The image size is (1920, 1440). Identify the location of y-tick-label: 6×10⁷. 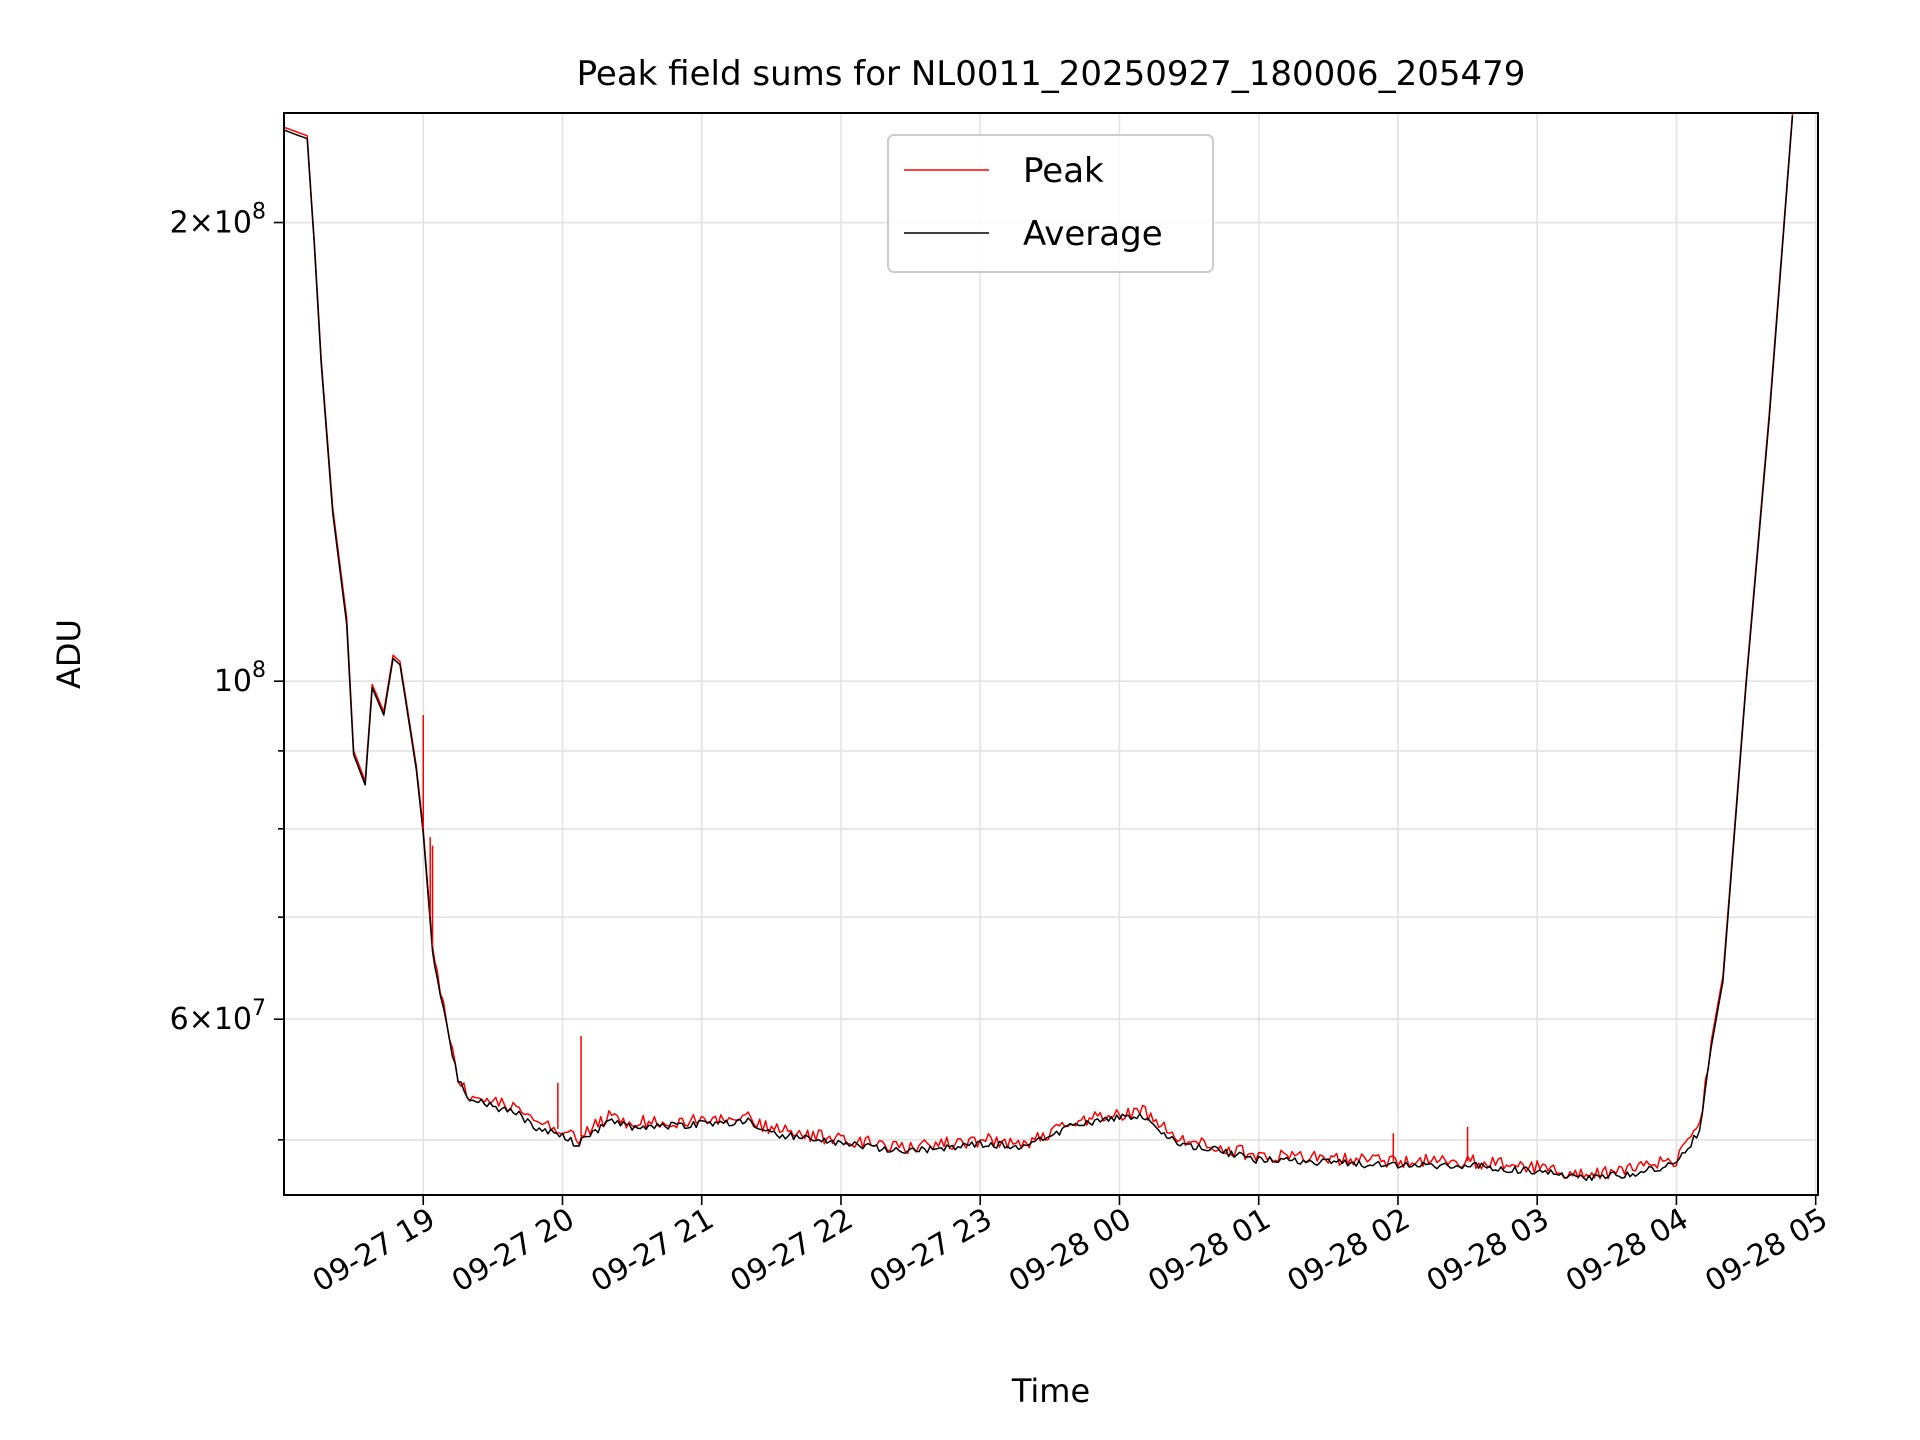
(218, 1016).